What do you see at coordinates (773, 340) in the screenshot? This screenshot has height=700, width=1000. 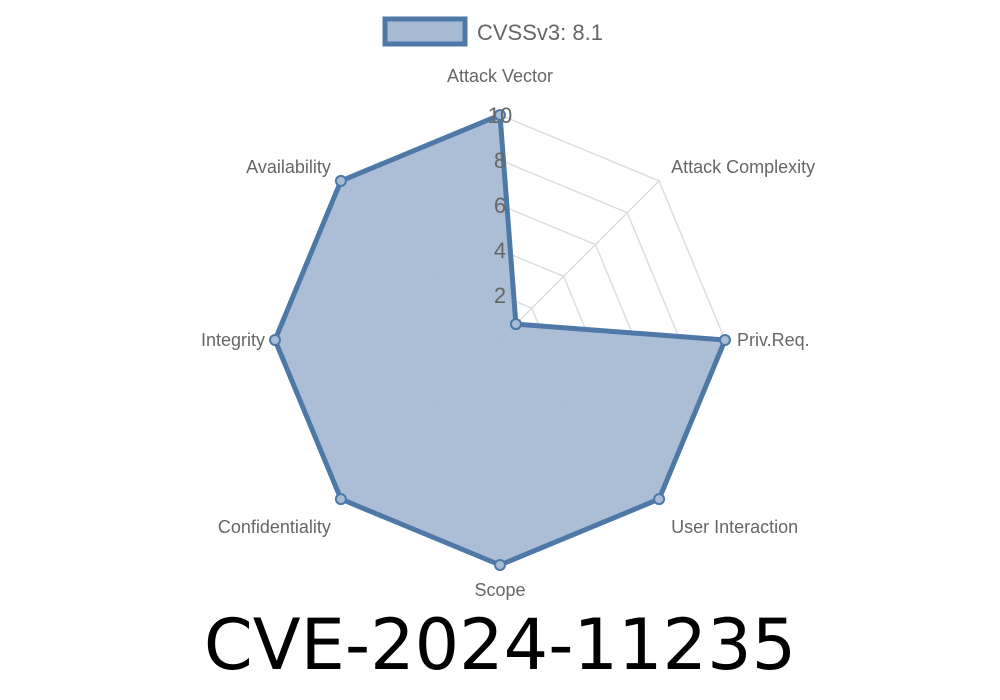 I see `axis-label: Priv.Req.` at bounding box center [773, 340].